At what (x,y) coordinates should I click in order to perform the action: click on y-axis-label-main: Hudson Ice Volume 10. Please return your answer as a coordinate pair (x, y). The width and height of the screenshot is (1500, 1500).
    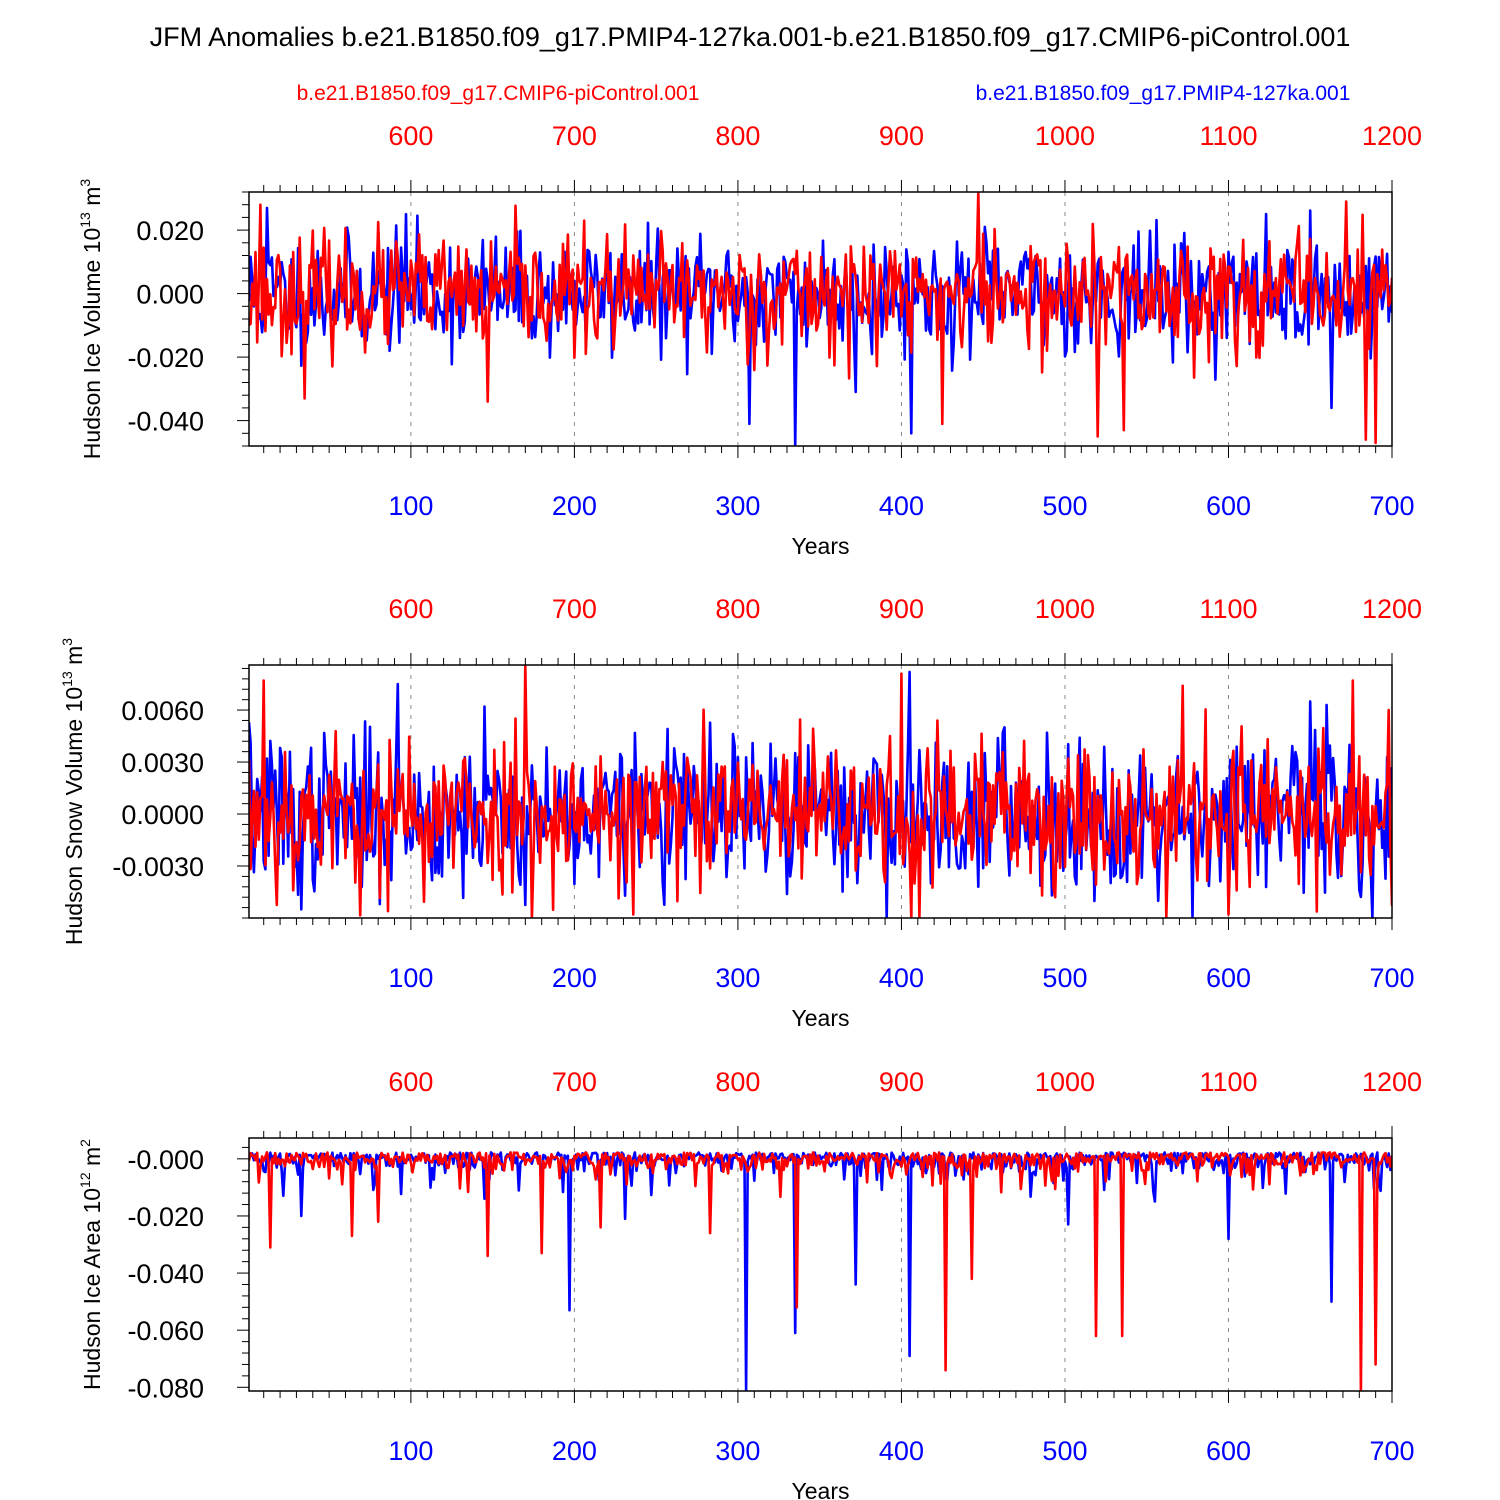
    Looking at the image, I should click on (92, 343).